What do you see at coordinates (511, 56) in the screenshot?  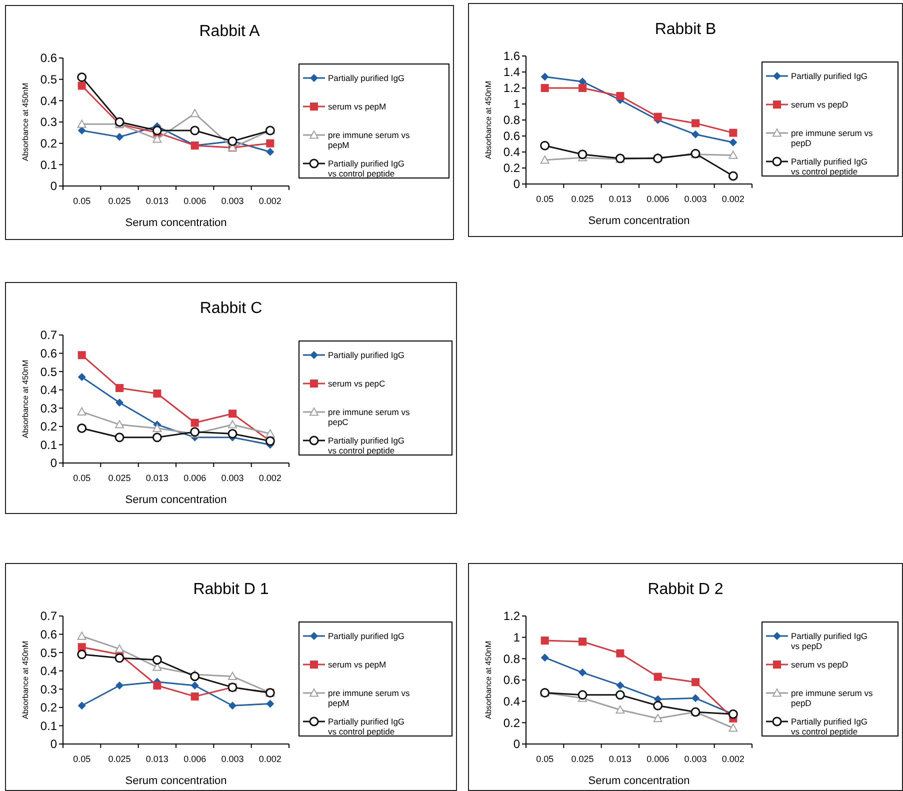 I see `y-tick-label: 1.6` at bounding box center [511, 56].